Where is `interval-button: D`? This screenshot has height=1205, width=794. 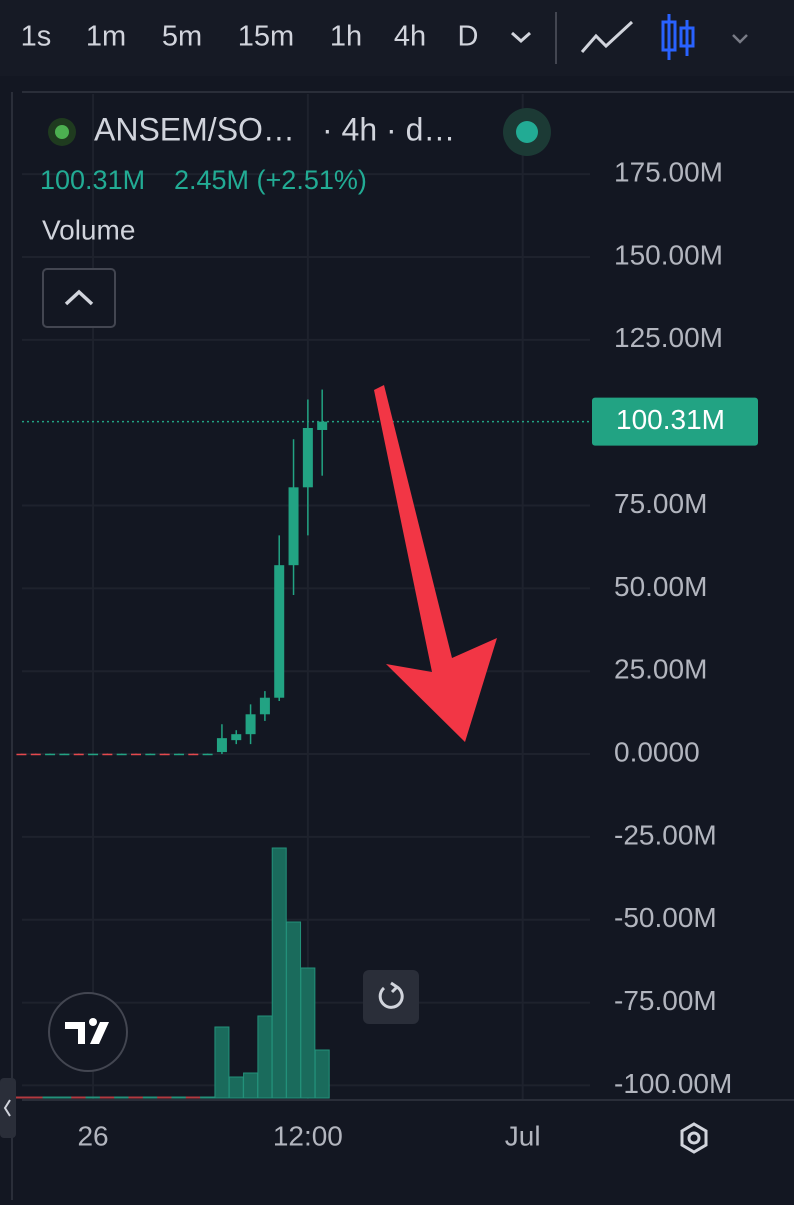 interval-button: D is located at coordinates (468, 37).